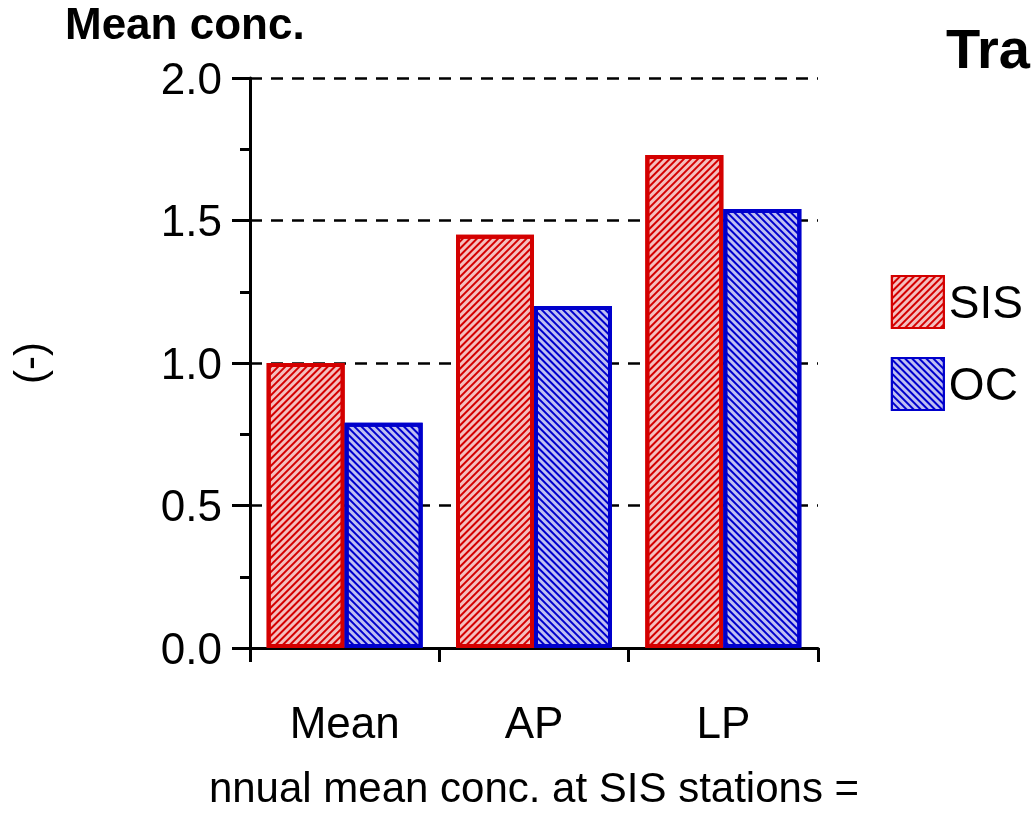  Describe the element at coordinates (191, 363) in the screenshot. I see `y-tick-label: 1.0` at that location.